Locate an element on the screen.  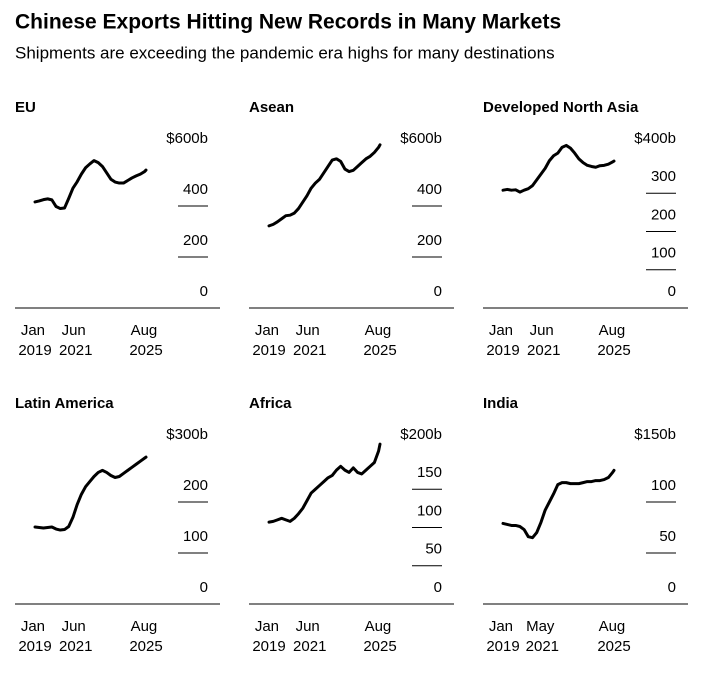
panel-title: Africa is located at coordinates (270, 403).